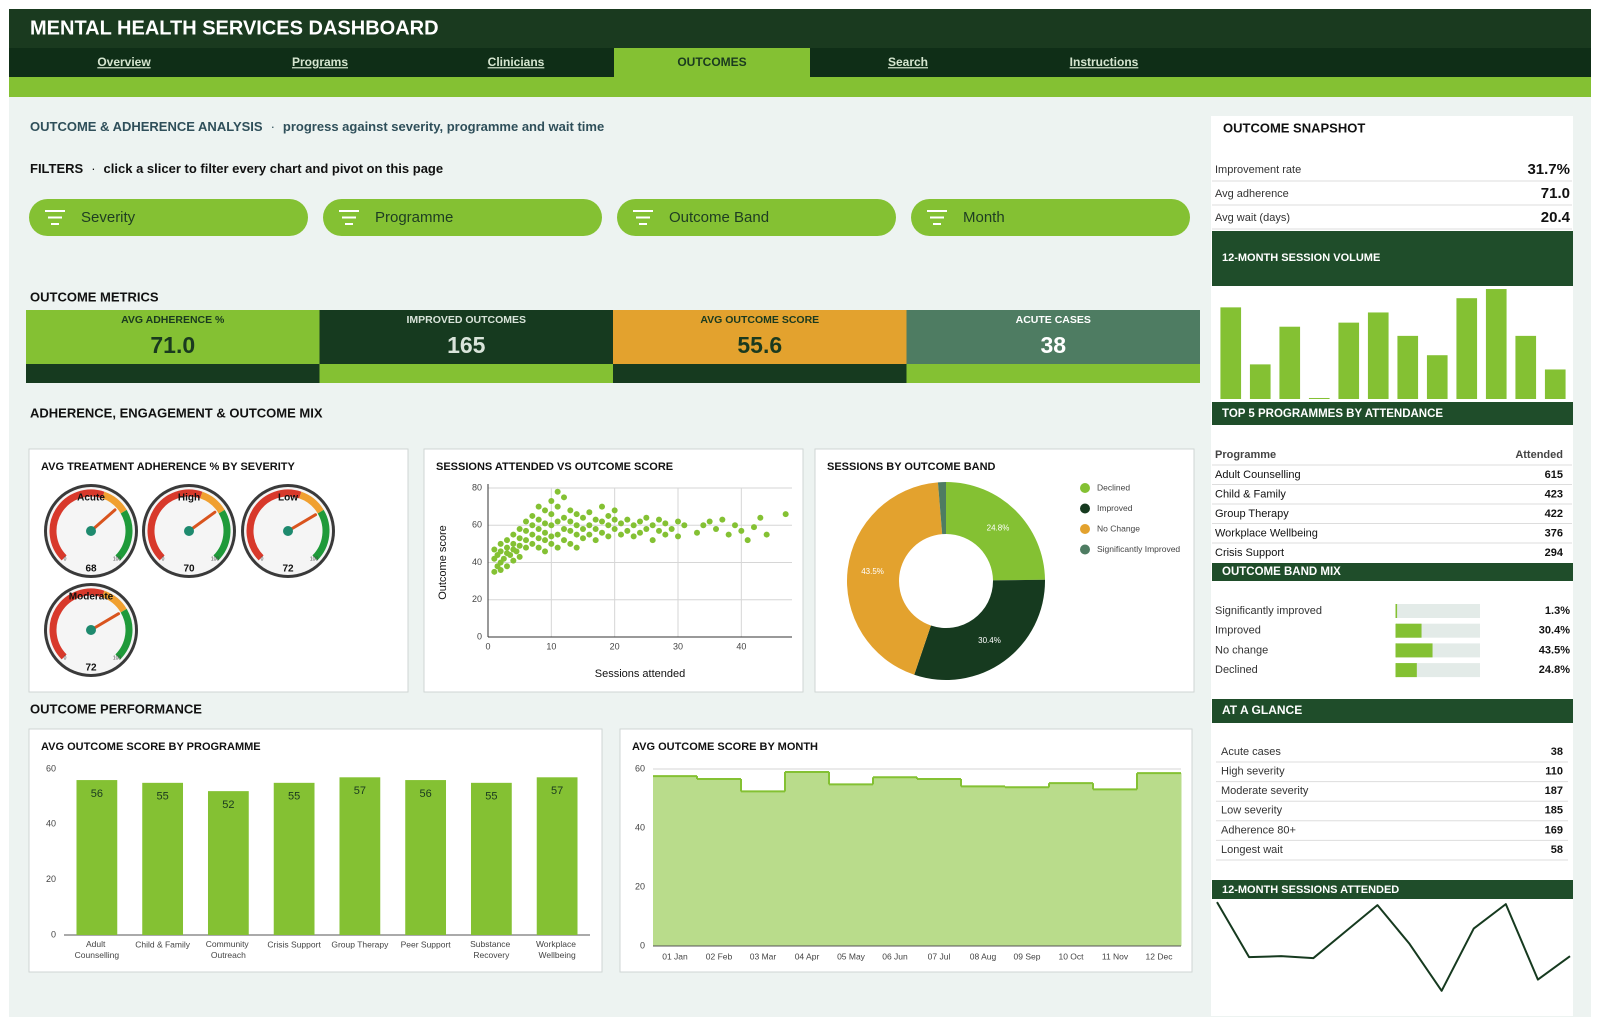  Describe the element at coordinates (176, 412) in the screenshot. I see `mix-title: ADHERENCE, ENGAGEMENT & OUTCOME MIX` at that location.